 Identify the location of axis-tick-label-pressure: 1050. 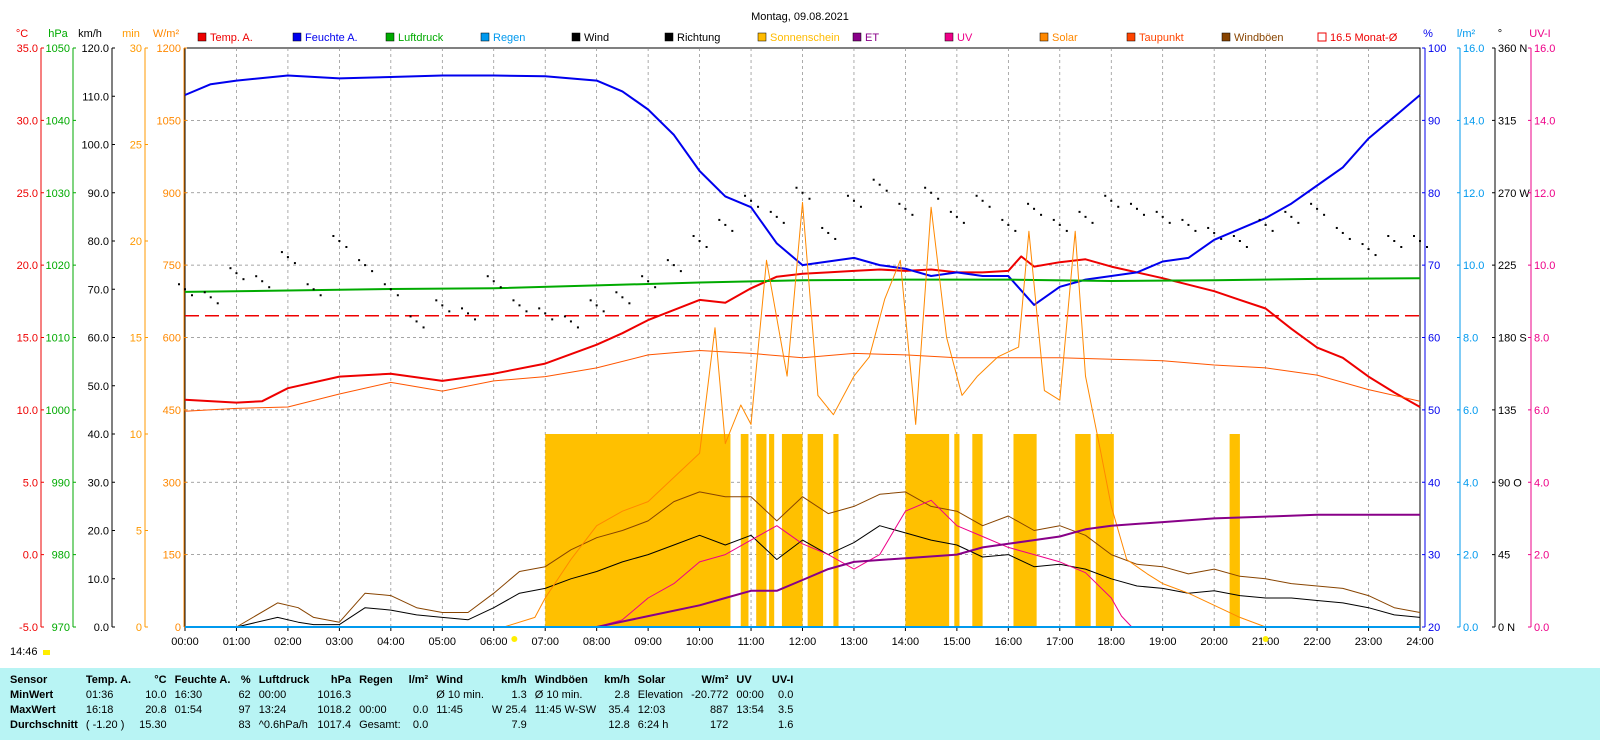
(58, 49).